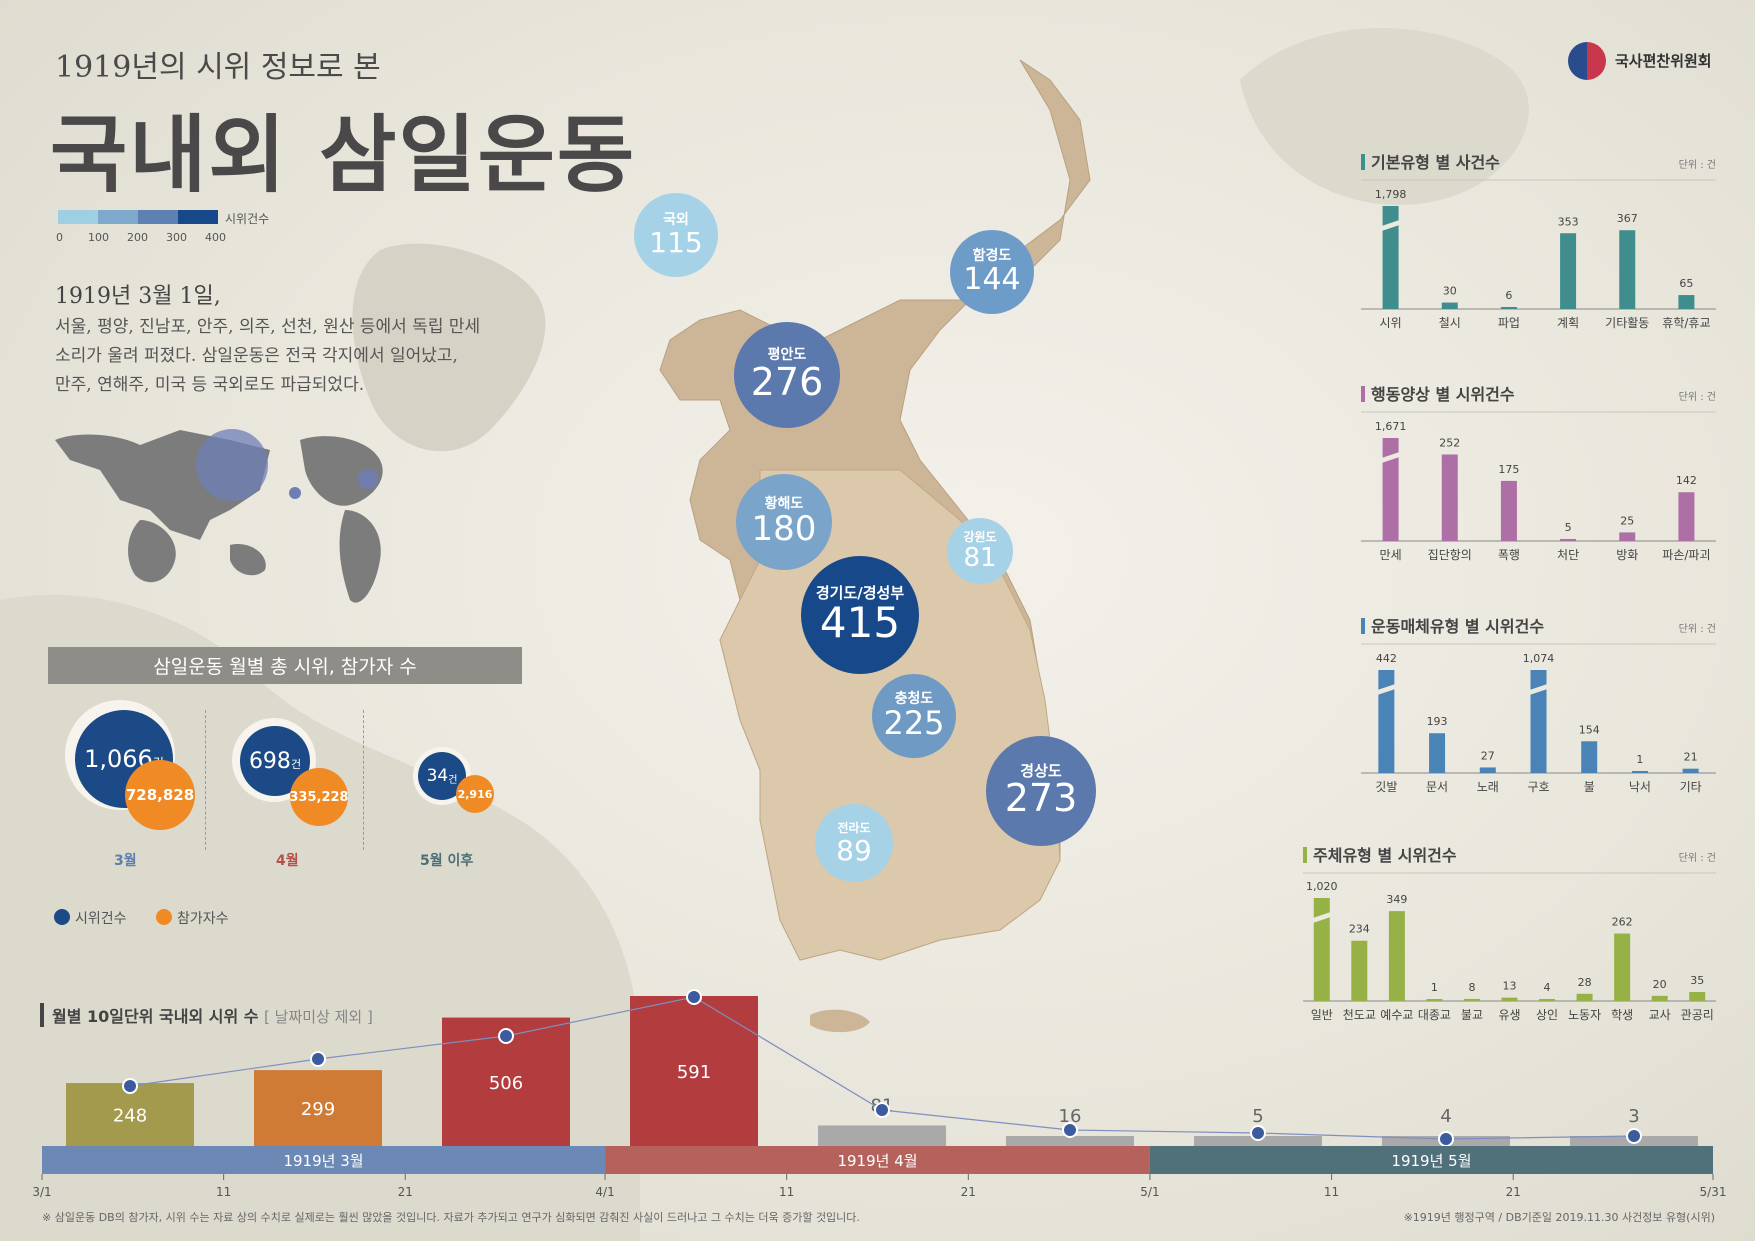  What do you see at coordinates (992, 280) in the screenshot?
I see `region-value: 144` at bounding box center [992, 280].